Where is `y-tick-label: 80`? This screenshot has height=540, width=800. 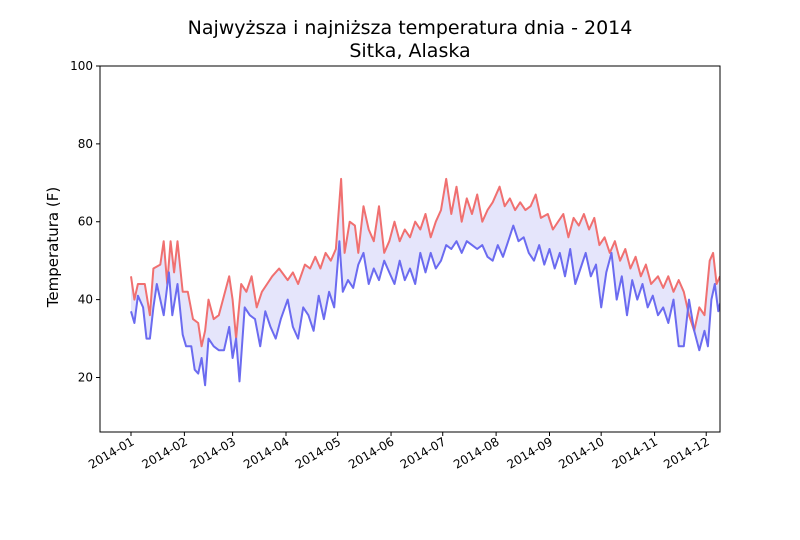 y-tick-label: 80 is located at coordinates (85, 144).